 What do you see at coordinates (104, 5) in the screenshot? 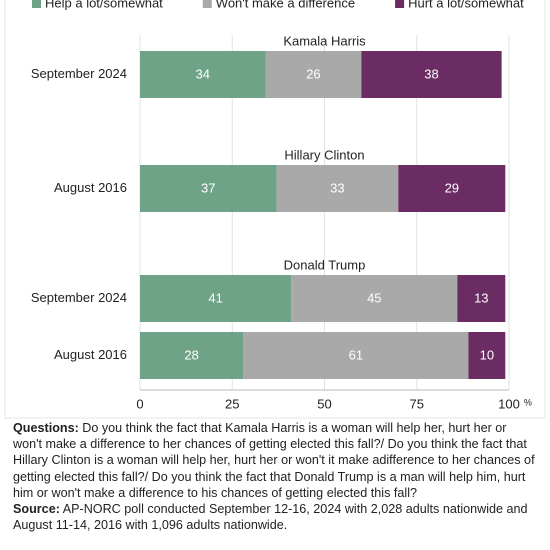
I see `legend-label: Help a lot/somewhat` at bounding box center [104, 5].